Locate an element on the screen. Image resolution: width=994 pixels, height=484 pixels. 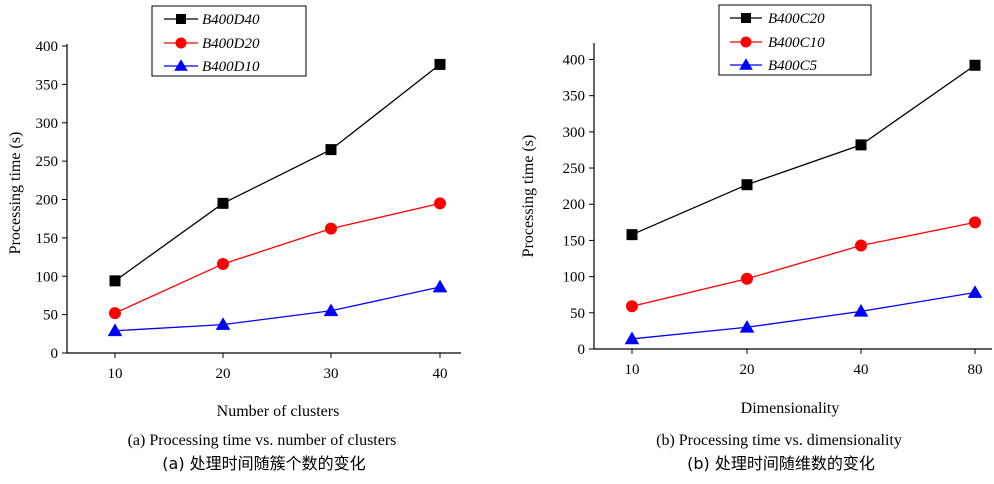
chart-b-y-tick-label: 400 is located at coordinates (574, 60).